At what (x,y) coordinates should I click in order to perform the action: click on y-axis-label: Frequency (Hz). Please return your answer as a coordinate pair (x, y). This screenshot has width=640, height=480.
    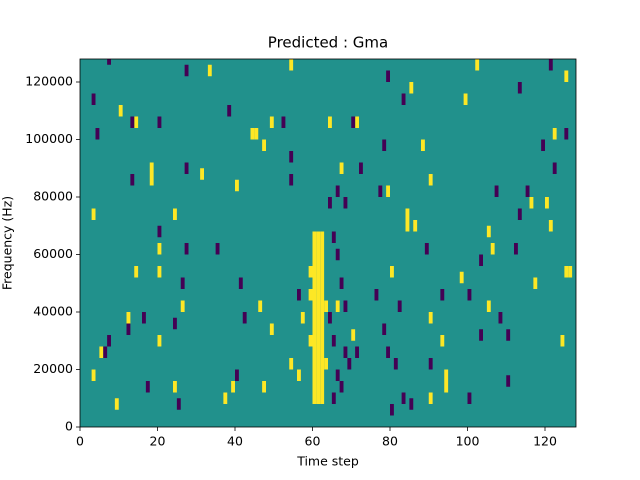
    Looking at the image, I should click on (7, 243).